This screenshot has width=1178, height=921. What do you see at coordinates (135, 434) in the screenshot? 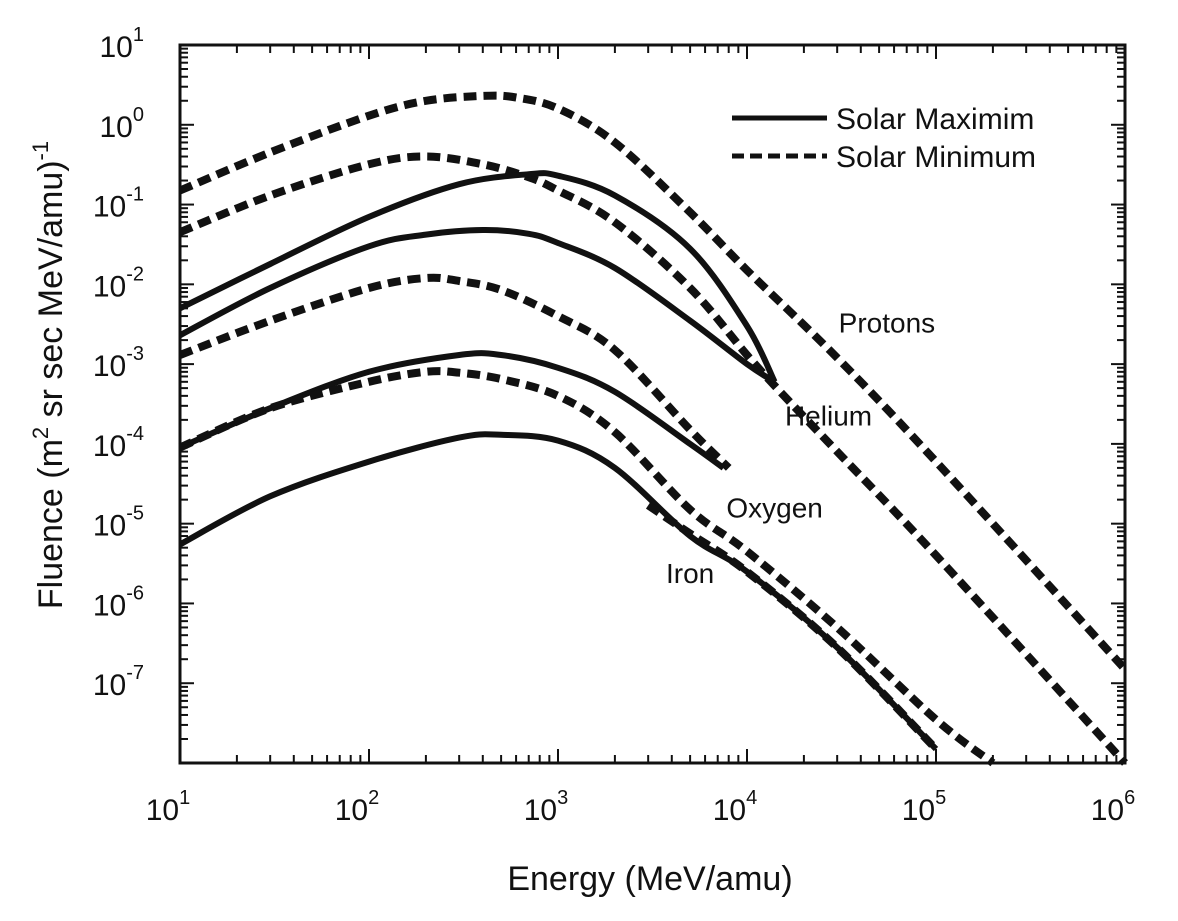
I see `y-tick-exp: -4` at bounding box center [135, 434].